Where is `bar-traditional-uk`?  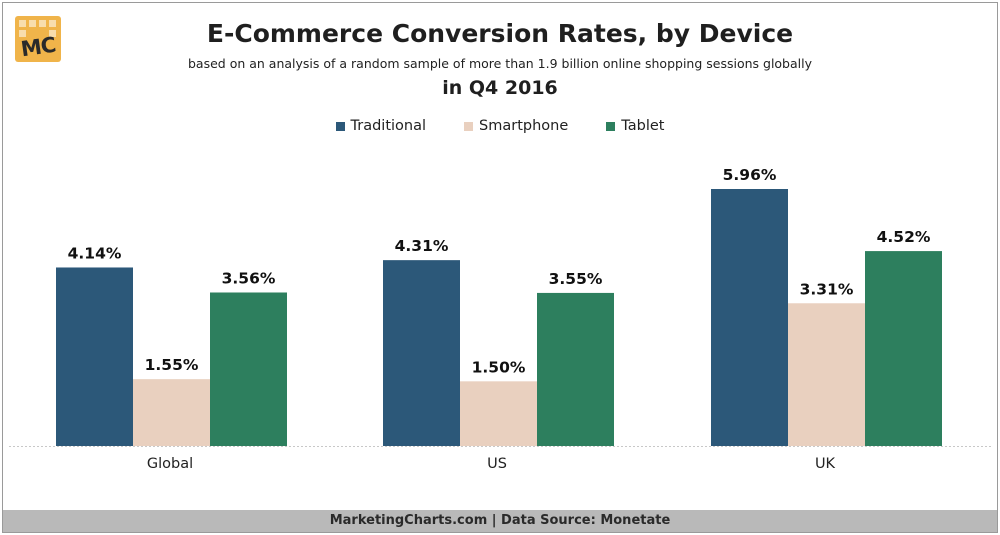
bar-traditional-uk is located at coordinates (749, 317).